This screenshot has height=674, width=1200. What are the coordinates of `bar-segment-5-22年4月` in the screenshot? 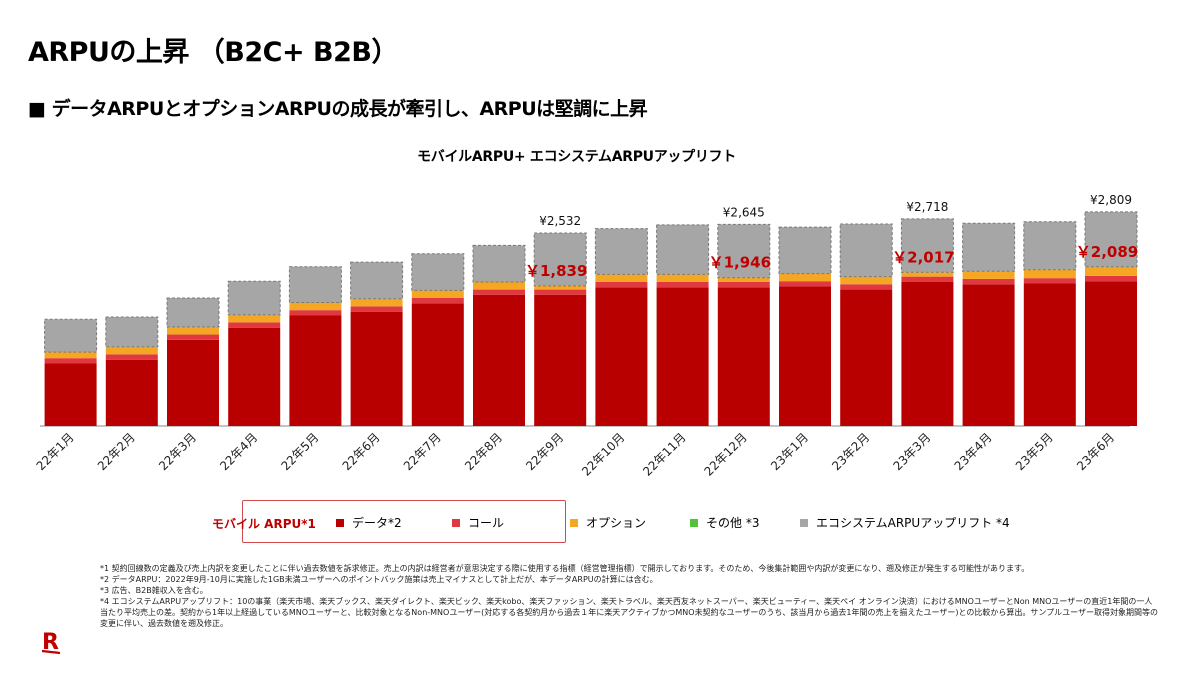 It's located at (254, 298).